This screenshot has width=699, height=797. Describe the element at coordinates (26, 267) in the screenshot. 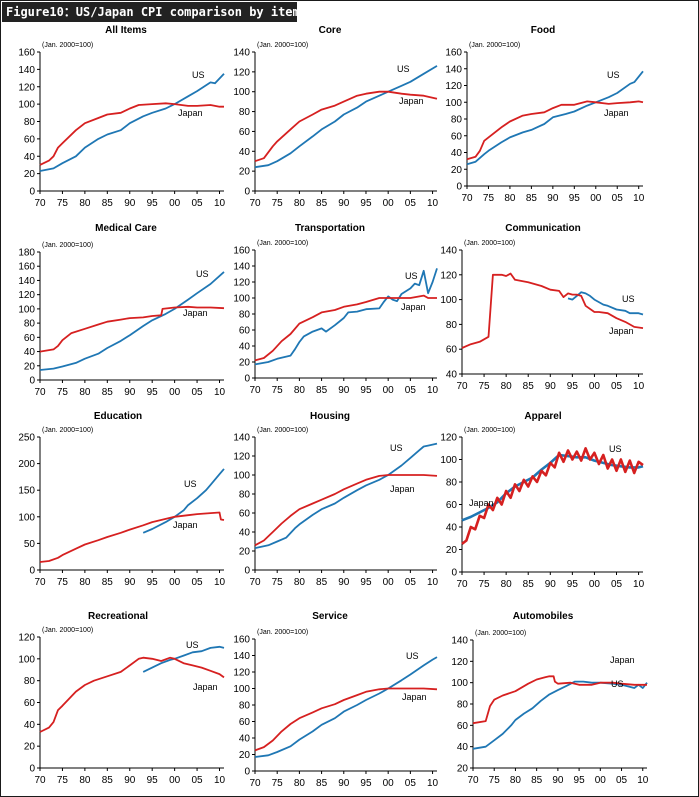

I see `y-tick-label: 160` at that location.